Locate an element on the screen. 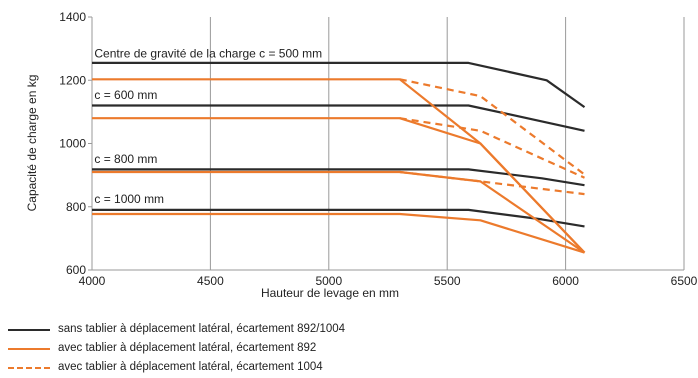 This screenshot has width=698, height=378. y-tick-label: 800 is located at coordinates (76, 207).